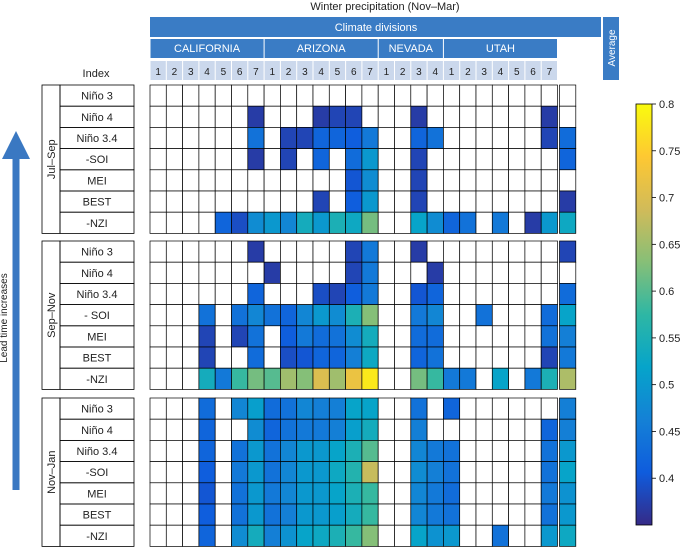 This screenshot has height=547, width=685. I want to click on index-cell, so click(97, 222).